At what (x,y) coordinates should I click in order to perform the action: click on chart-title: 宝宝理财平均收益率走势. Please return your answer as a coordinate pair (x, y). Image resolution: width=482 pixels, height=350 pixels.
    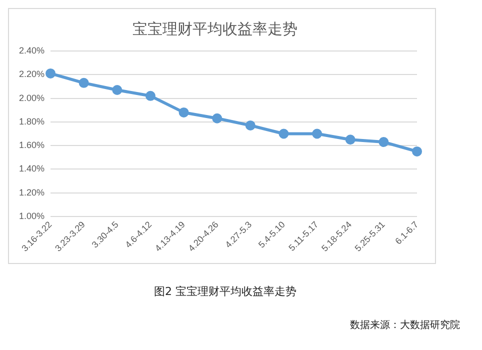
    Looking at the image, I should click on (215, 29).